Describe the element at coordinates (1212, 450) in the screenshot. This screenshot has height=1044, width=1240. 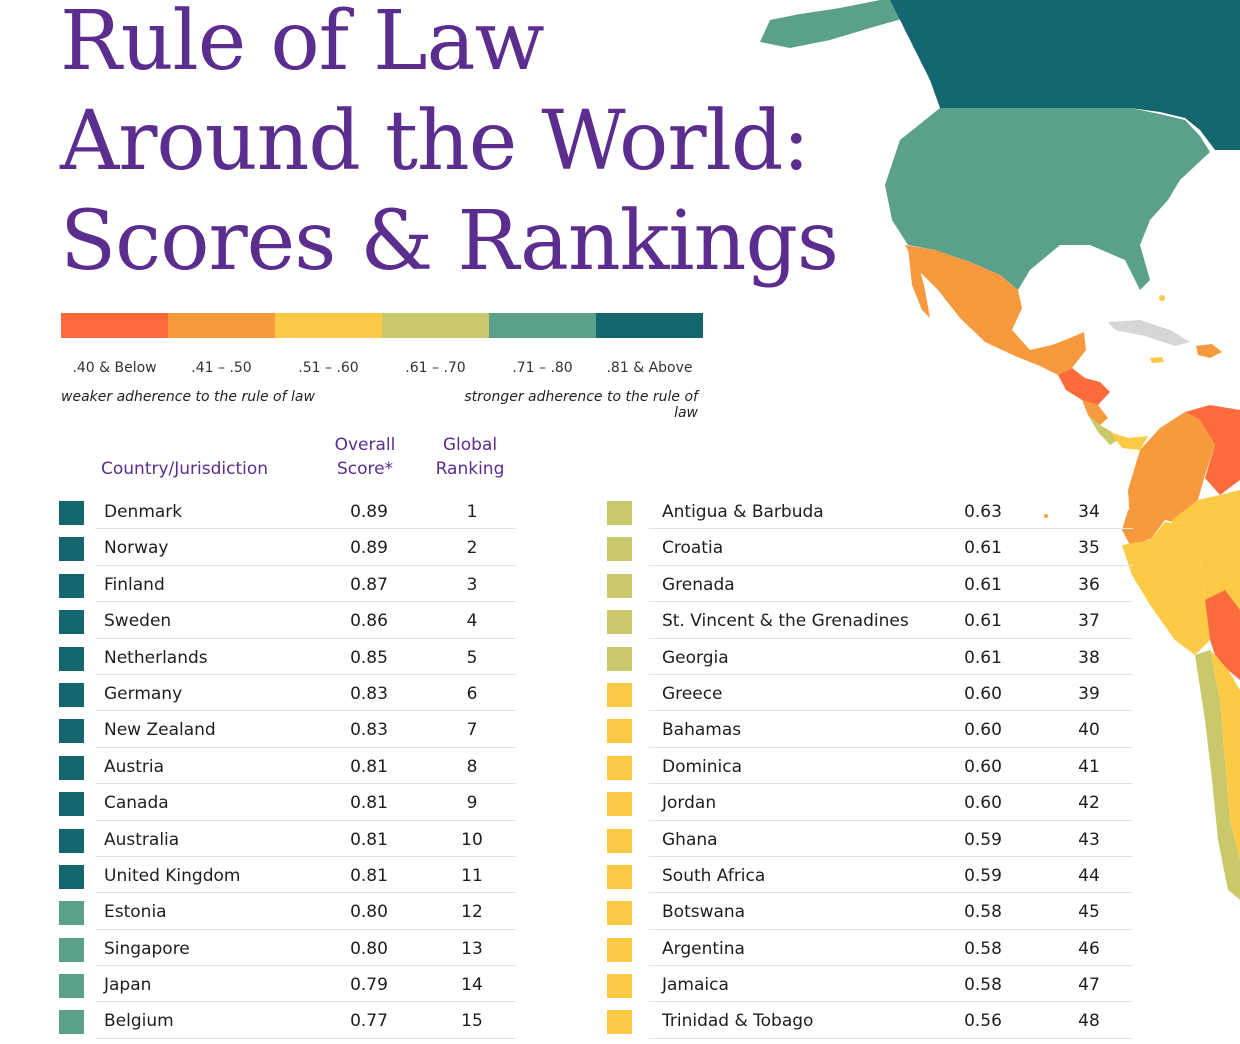
I see `map-region-venezuela` at that location.